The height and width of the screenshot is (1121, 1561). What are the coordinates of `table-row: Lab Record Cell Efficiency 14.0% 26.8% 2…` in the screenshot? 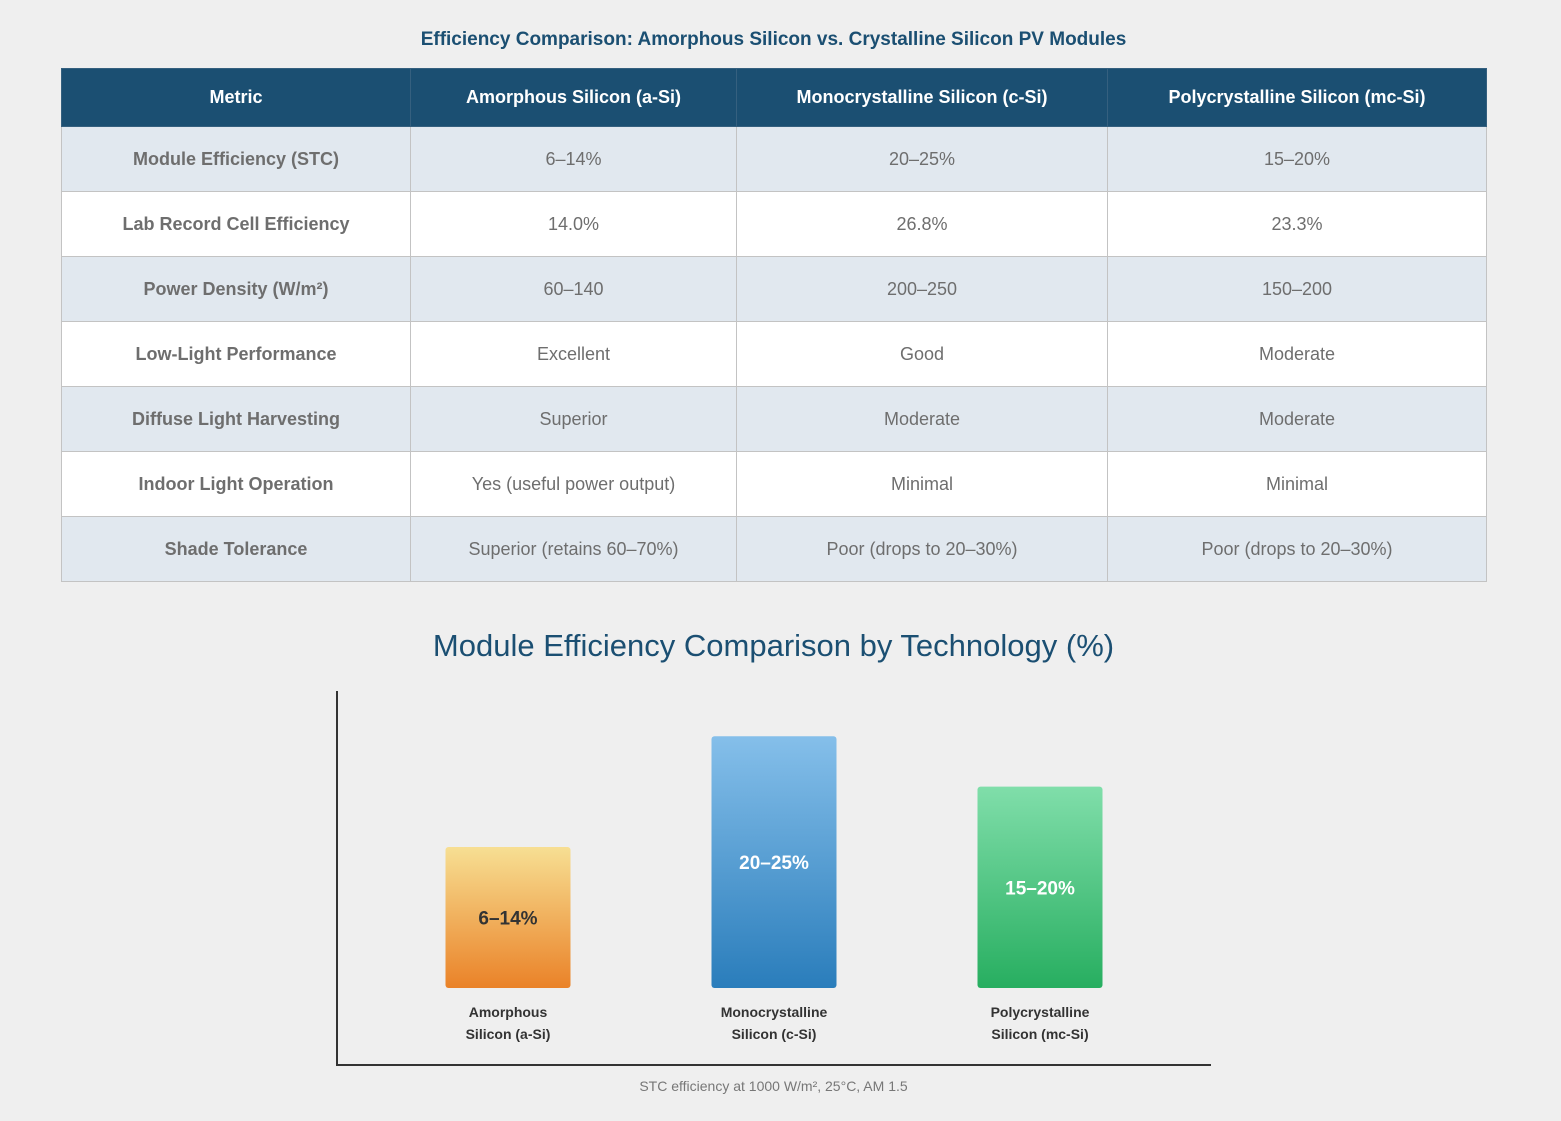 It's located at (774, 224).